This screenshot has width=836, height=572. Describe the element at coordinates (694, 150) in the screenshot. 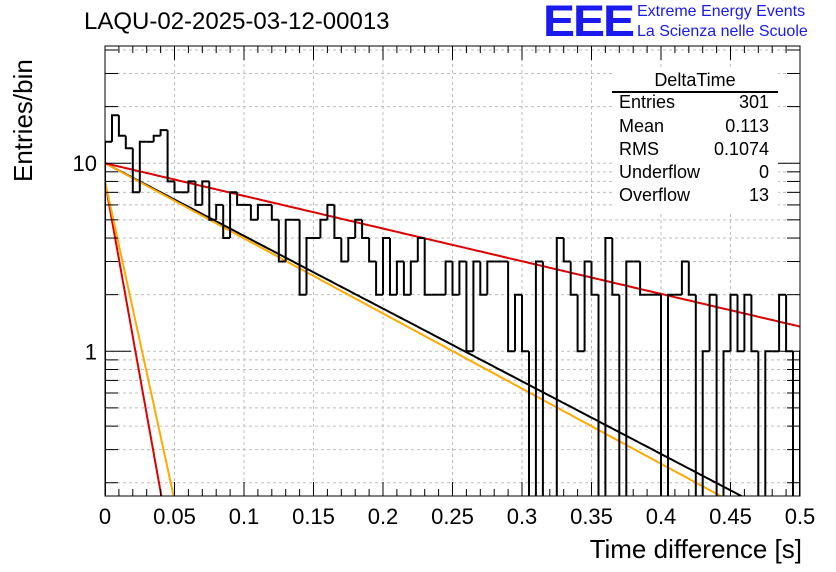

I see `stat-row-rms: RMS 0.1074` at that location.